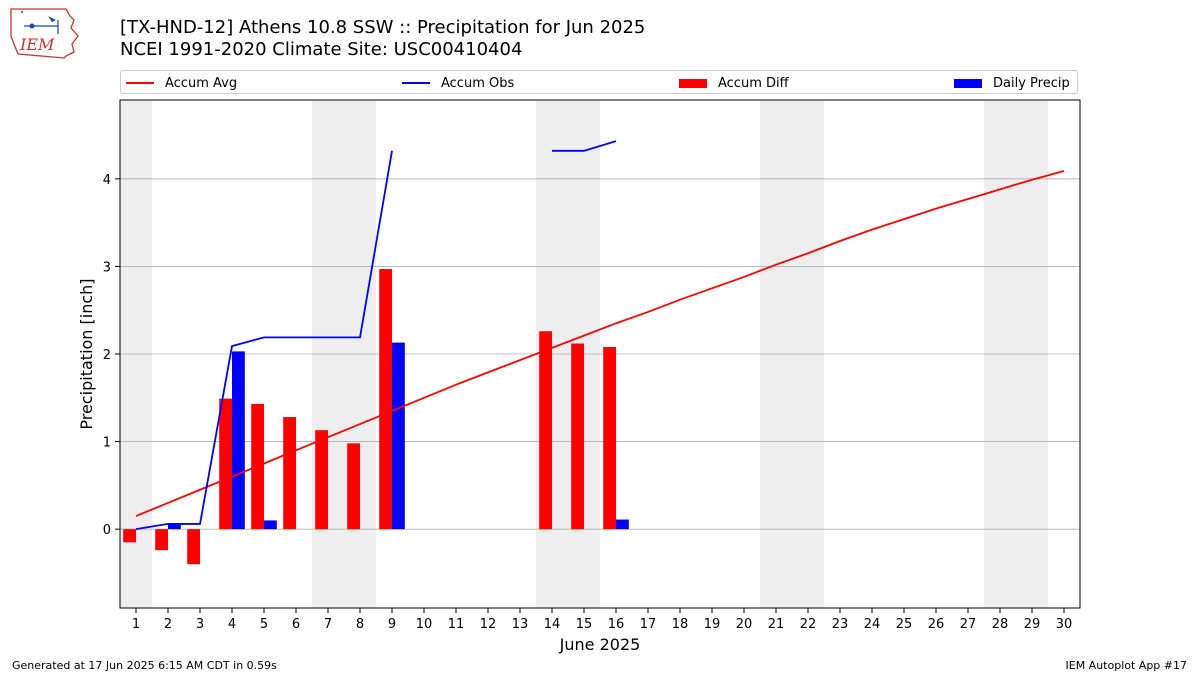  I want to click on legend-label-daily-precip: Daily Precip, so click(1031, 83).